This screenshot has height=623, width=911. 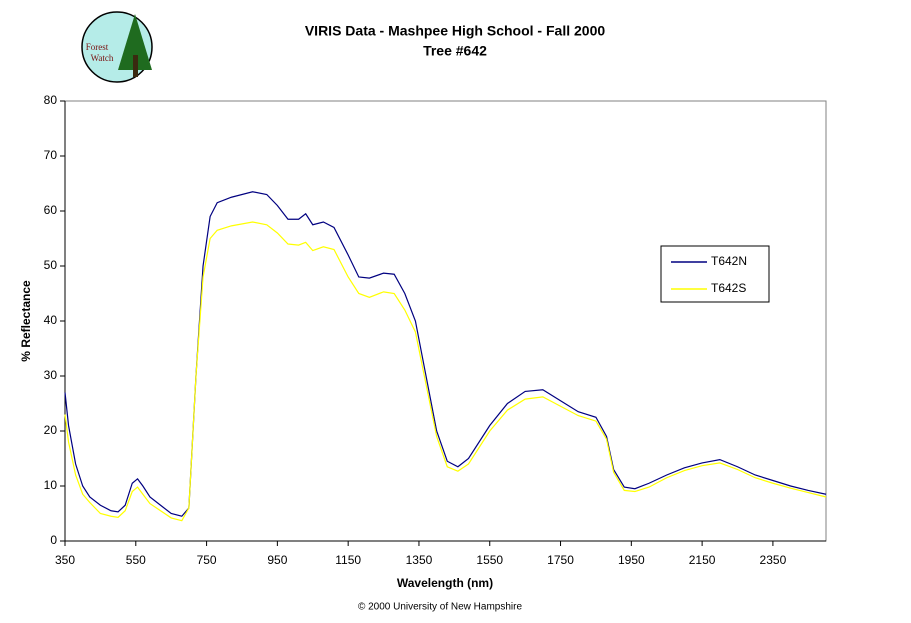 I want to click on x-tick-label: 1150, so click(x=348, y=560).